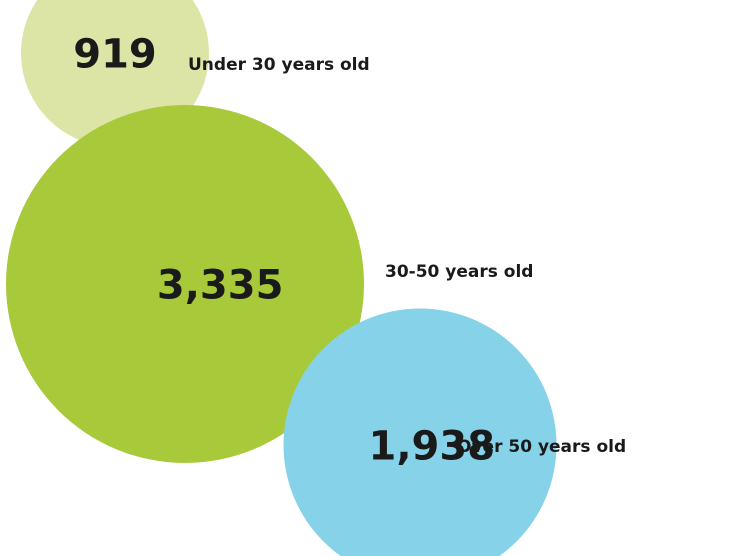 This screenshot has height=556, width=752. Describe the element at coordinates (432, 446) in the screenshot. I see `bubble-over-50-value: 1,938` at that location.